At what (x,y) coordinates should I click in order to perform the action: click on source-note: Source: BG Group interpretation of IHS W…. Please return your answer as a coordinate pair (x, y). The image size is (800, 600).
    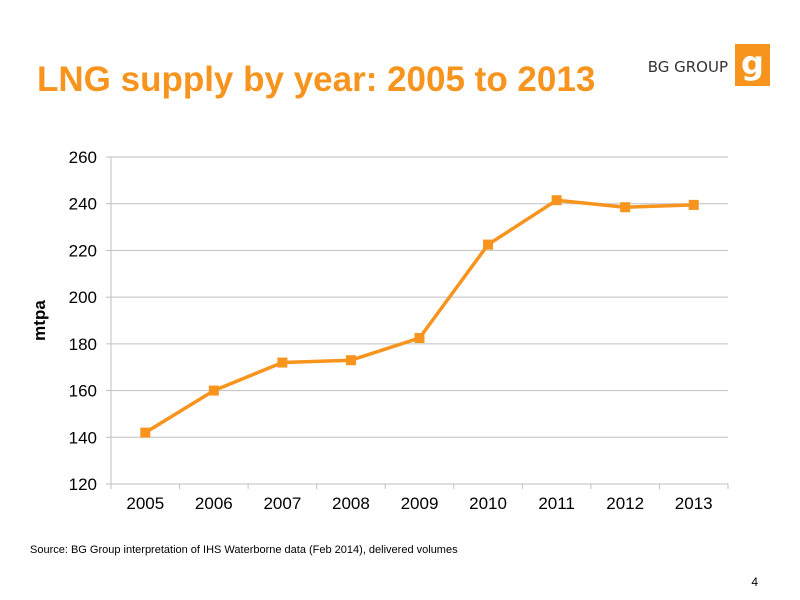
    Looking at the image, I should click on (244, 550).